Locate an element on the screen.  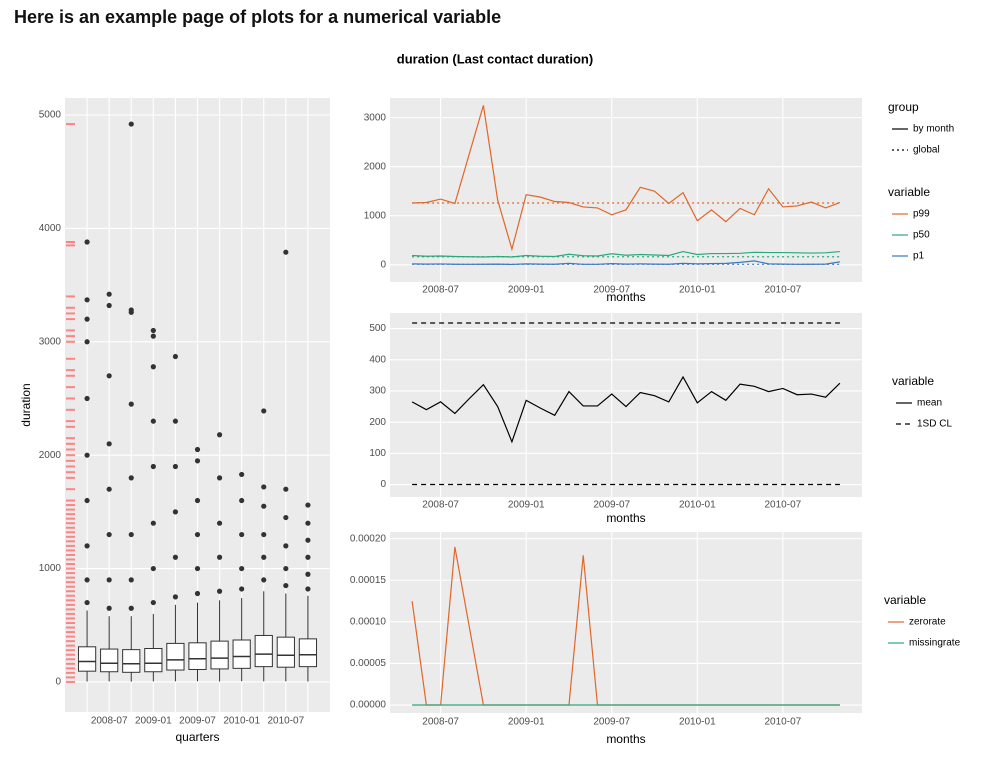
legend-label: 1SD CL is located at coordinates (934, 424).